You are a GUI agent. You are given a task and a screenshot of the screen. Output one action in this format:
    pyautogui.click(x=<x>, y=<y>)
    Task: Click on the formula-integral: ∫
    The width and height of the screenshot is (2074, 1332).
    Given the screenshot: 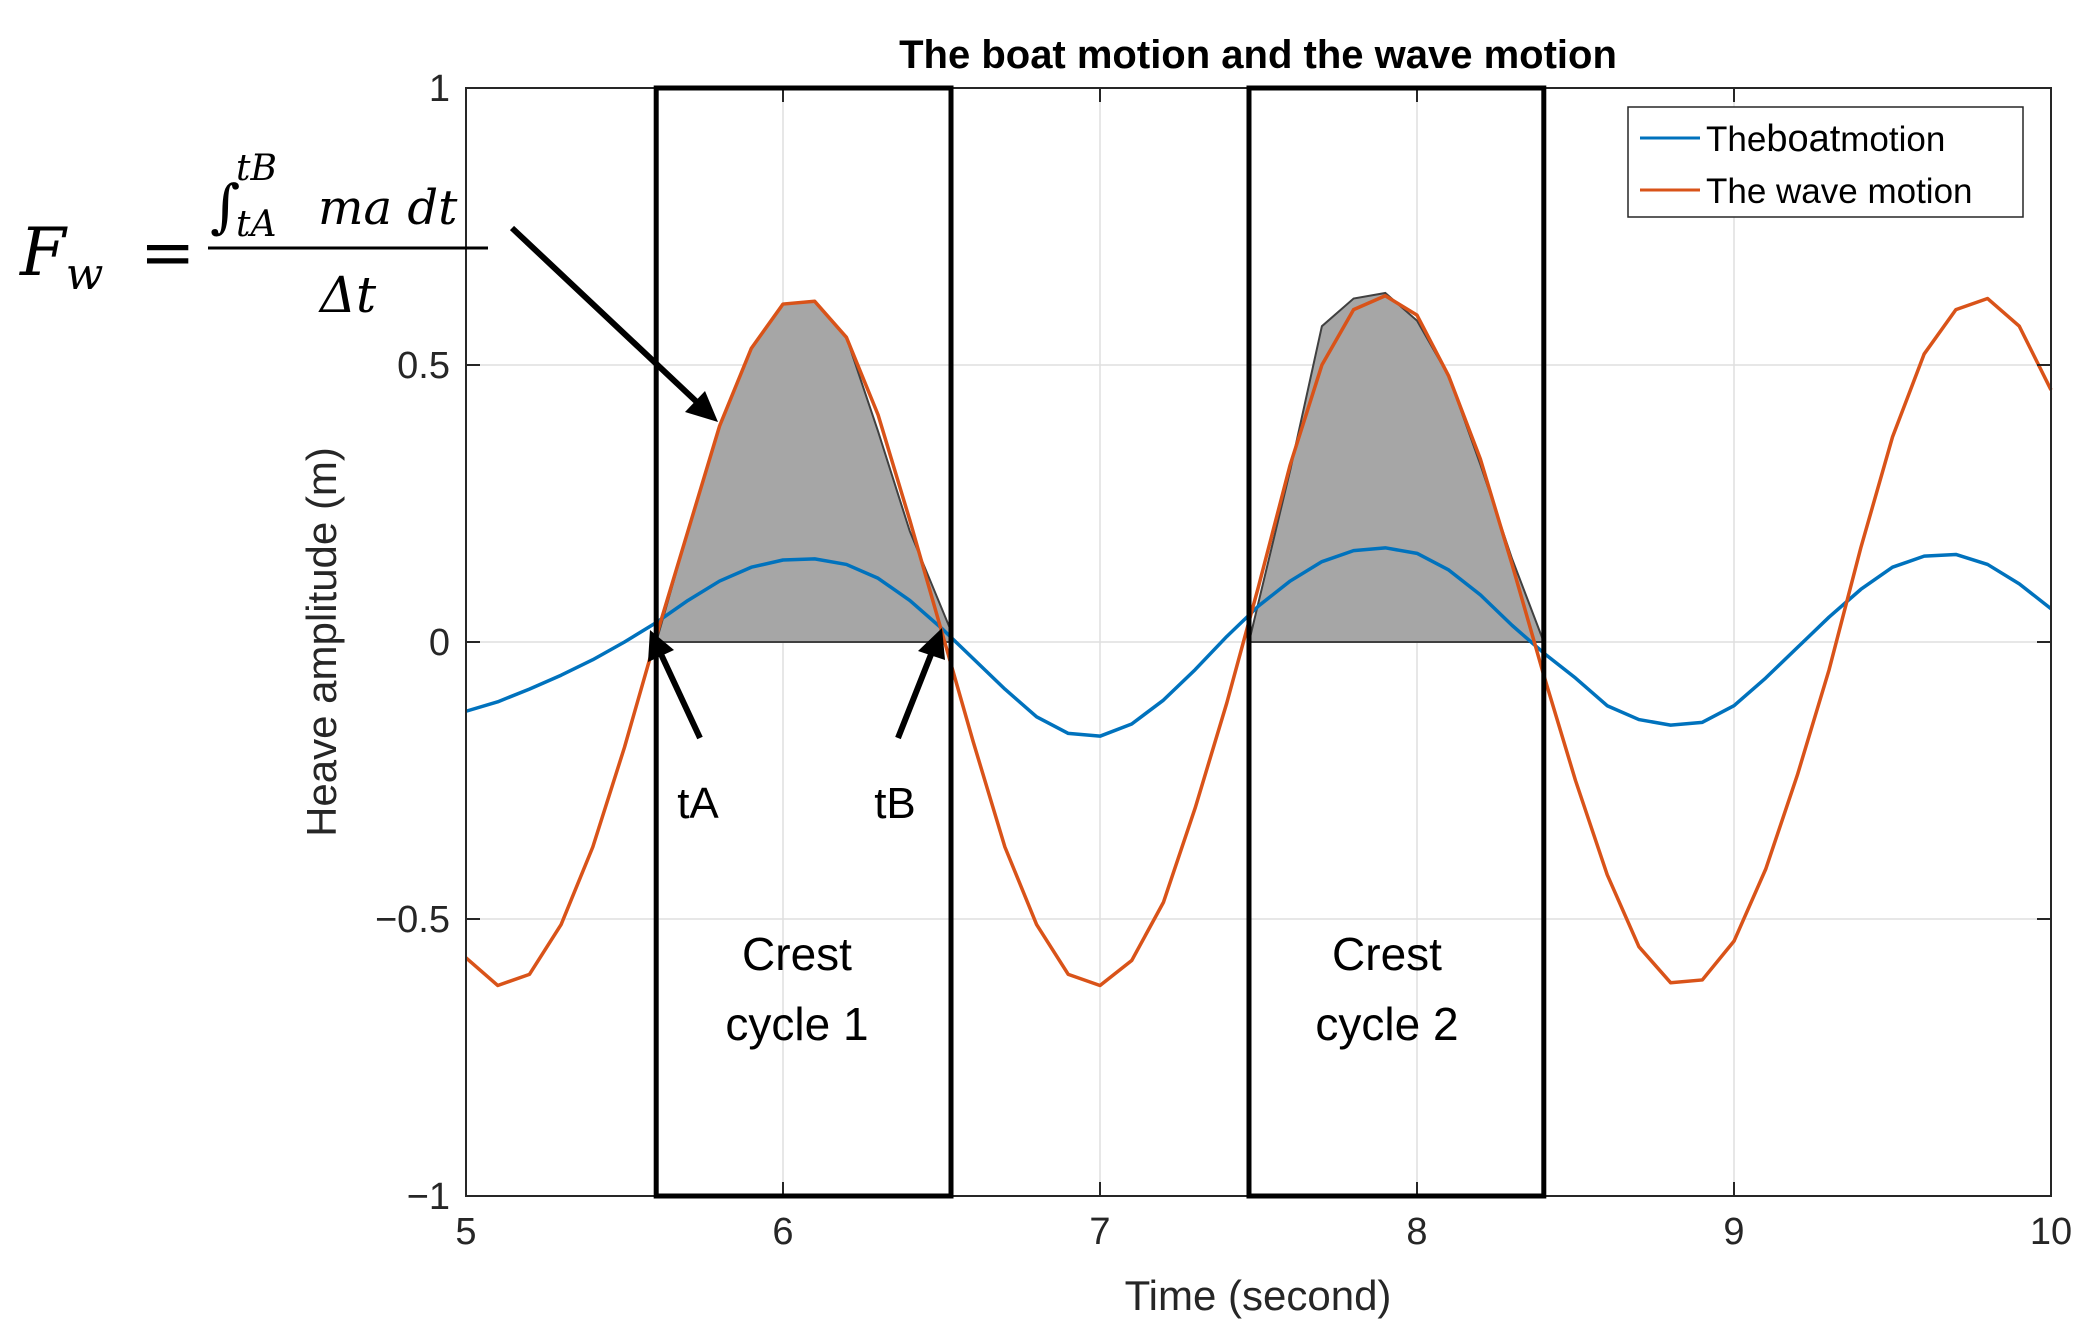 What is the action you would take?
    pyautogui.click(x=225, y=206)
    